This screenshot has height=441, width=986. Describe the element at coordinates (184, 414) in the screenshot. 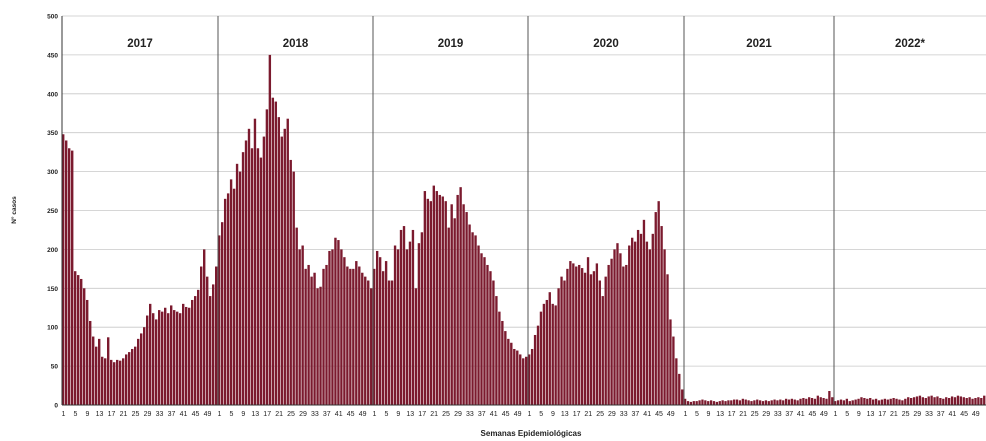

I see `x-tick-label: 41` at that location.